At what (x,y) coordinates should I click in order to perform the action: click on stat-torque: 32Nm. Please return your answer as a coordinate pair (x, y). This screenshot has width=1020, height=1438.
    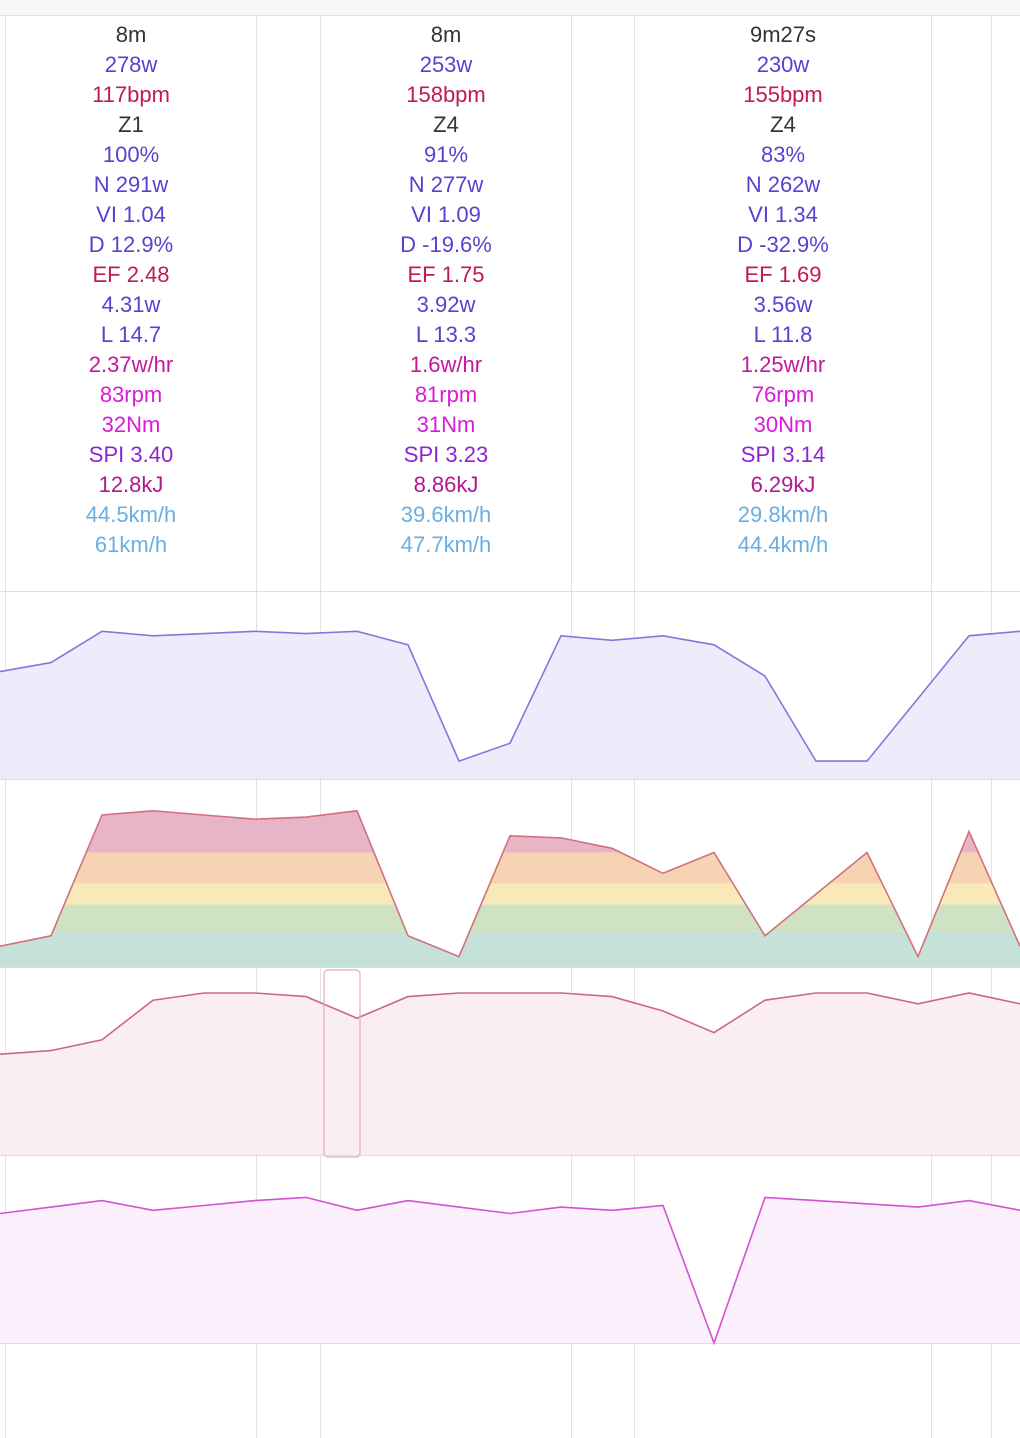
    Looking at the image, I should click on (131, 424).